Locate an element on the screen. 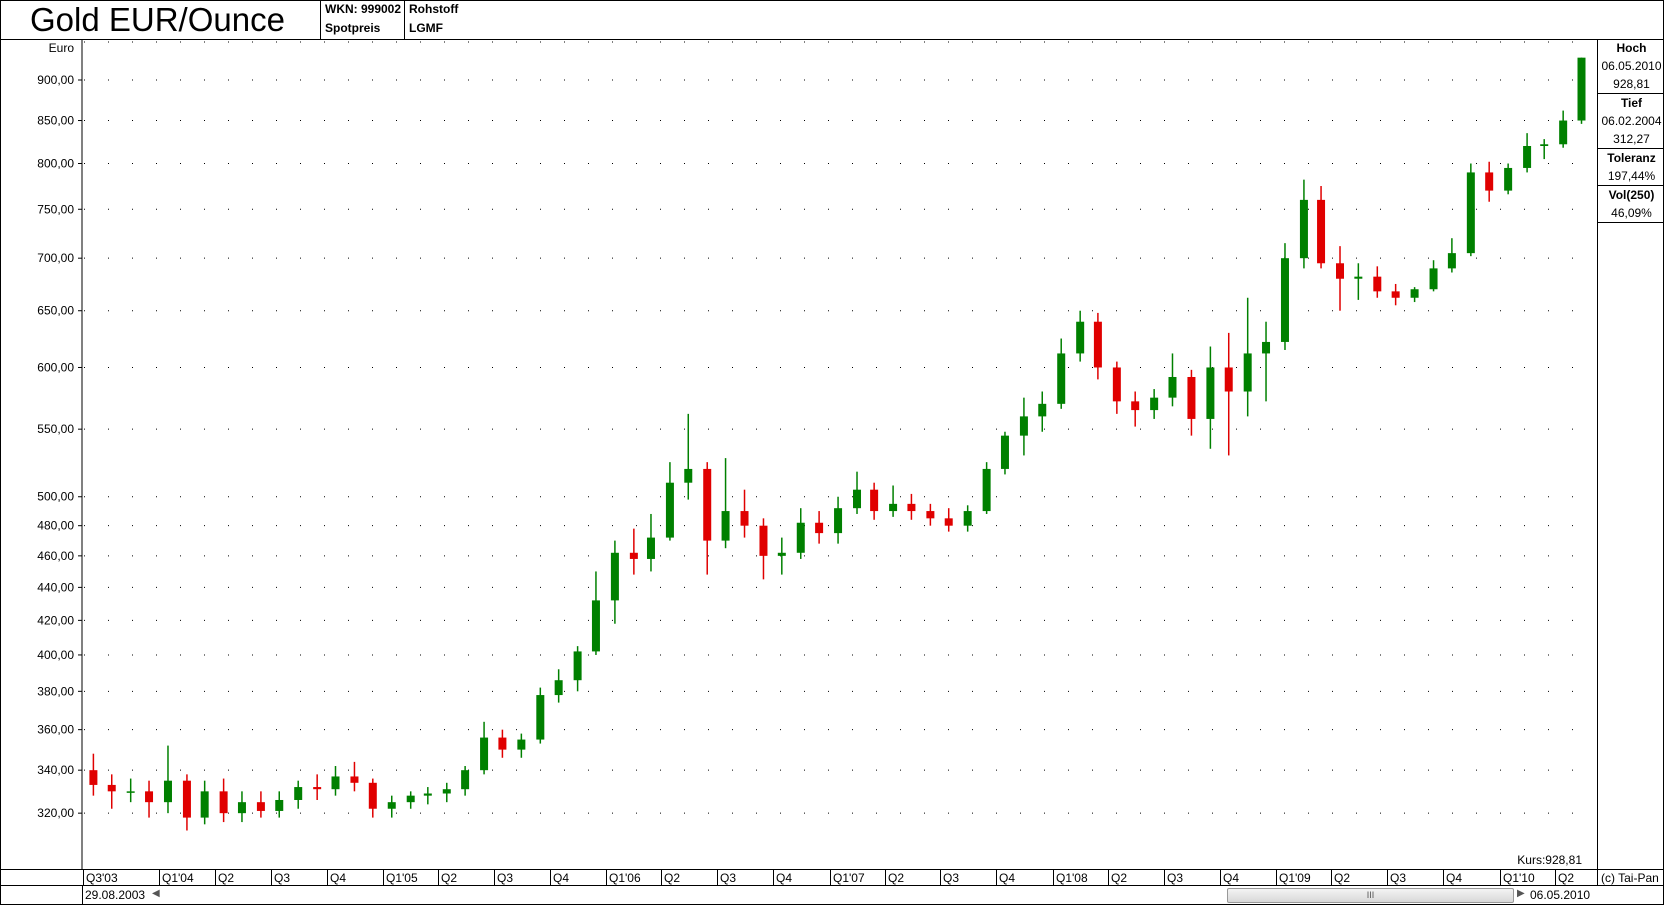 The height and width of the screenshot is (905, 1664). copyright: (c) Tai-Pan is located at coordinates (1628, 878).